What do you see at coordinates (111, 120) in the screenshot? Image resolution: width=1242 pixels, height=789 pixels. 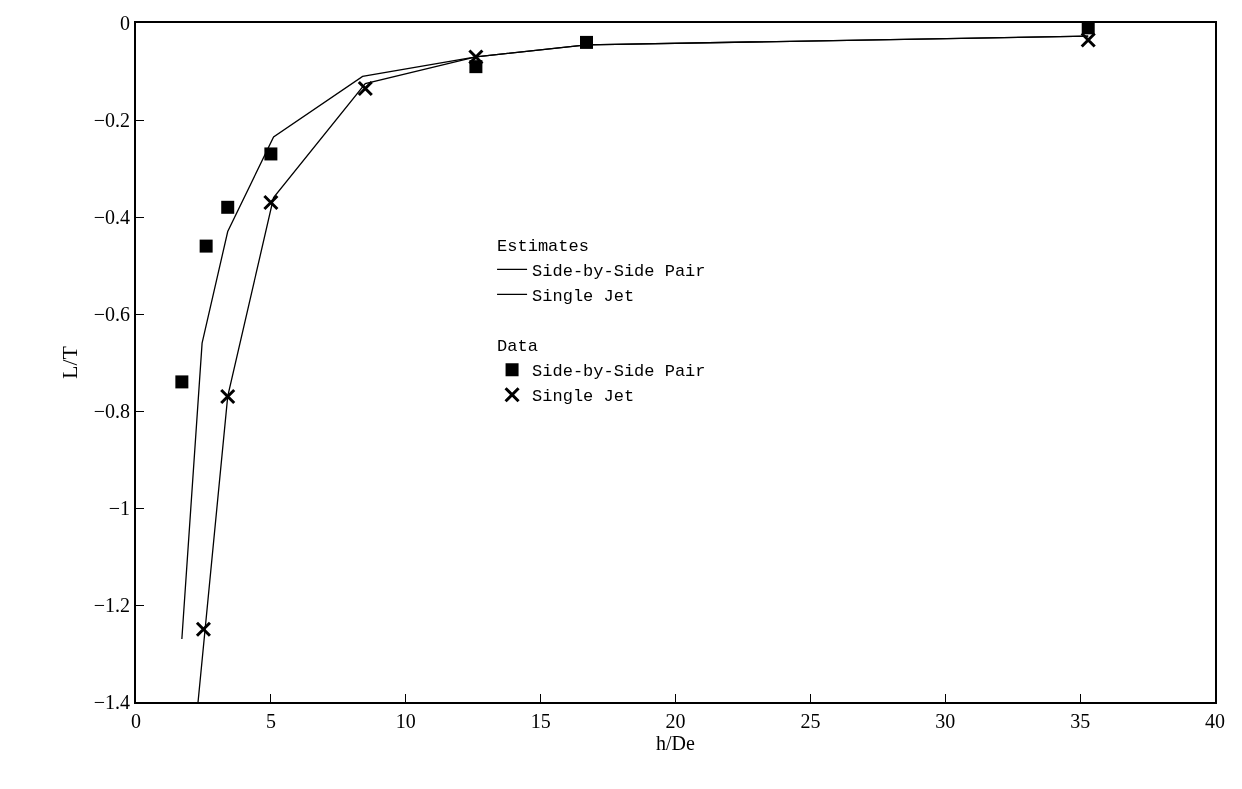 I see `y-tick-label: −0.2` at bounding box center [111, 120].